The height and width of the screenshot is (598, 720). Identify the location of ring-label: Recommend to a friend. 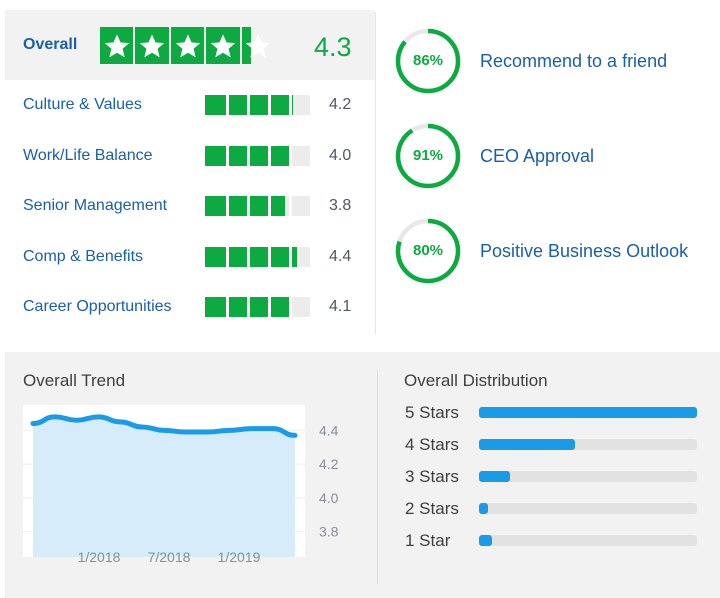
(574, 61).